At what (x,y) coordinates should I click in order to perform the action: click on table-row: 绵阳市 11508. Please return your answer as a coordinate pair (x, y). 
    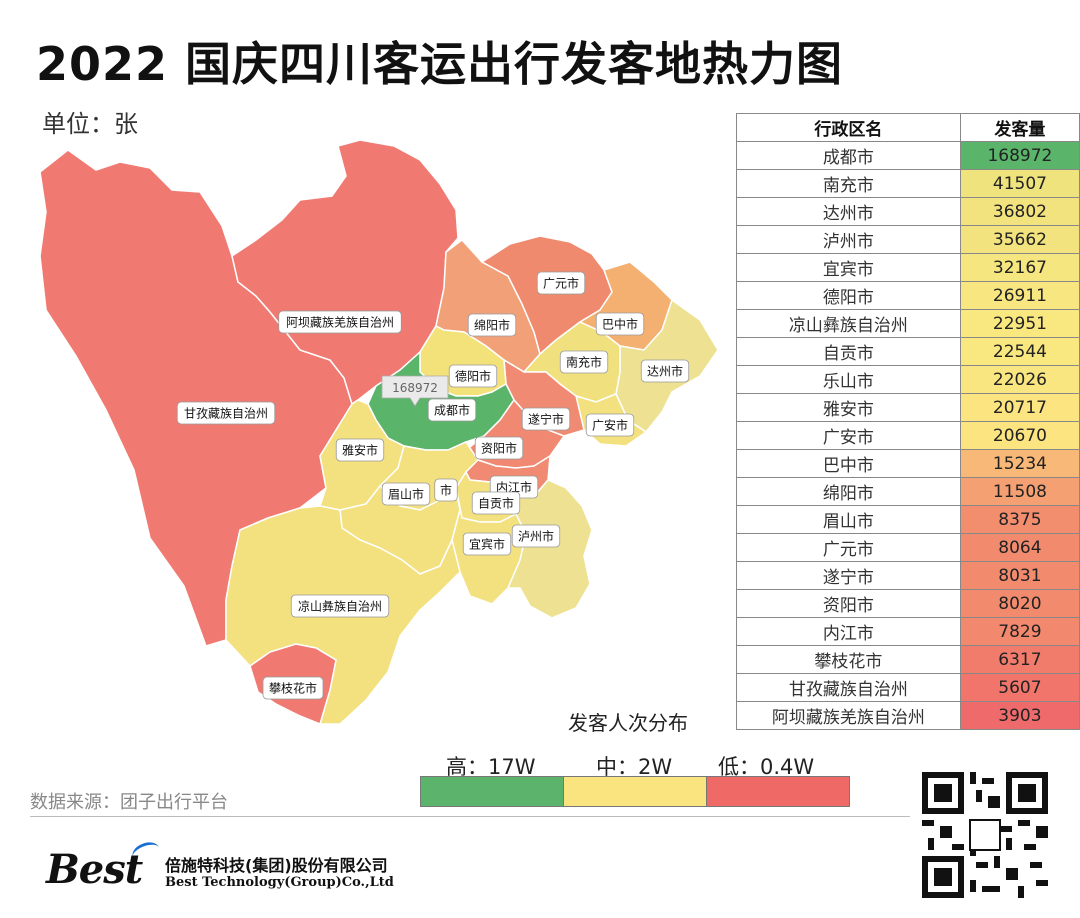
    Looking at the image, I should click on (908, 491).